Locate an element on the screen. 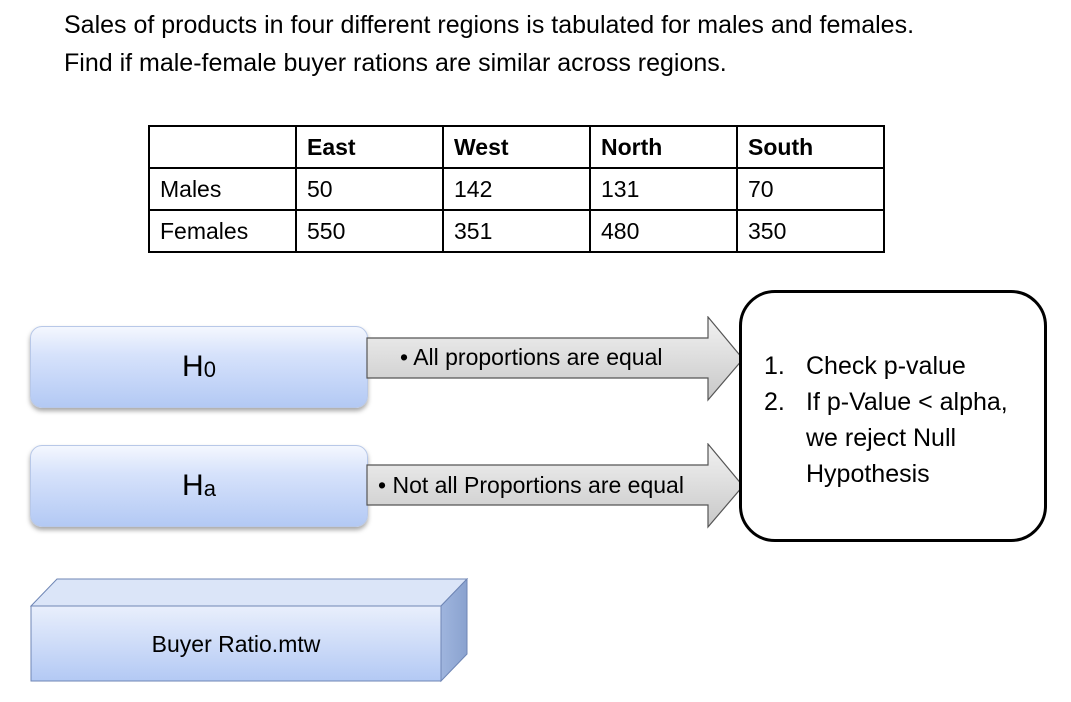 The height and width of the screenshot is (702, 1071). alt-hypothesis-statement: • Not all Proportions are equal is located at coordinates (531, 485).